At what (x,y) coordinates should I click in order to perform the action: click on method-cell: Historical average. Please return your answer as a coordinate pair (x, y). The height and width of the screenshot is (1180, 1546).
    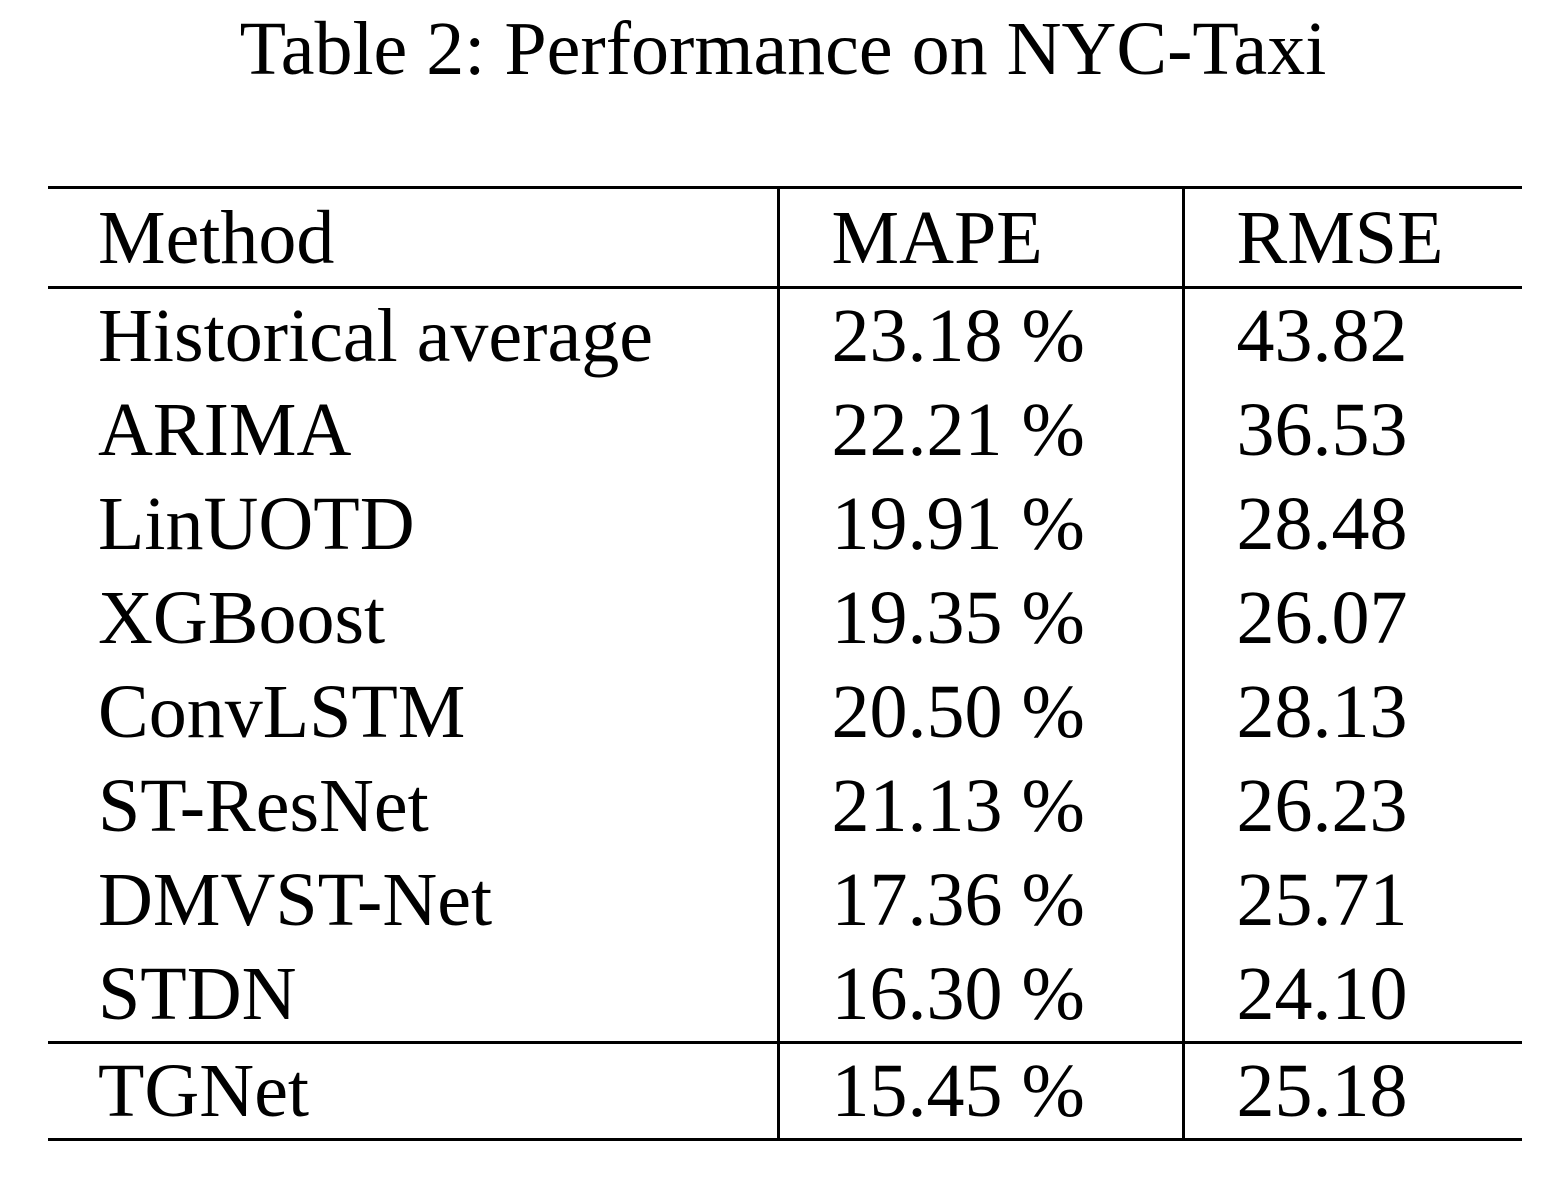
    Looking at the image, I should click on (414, 335).